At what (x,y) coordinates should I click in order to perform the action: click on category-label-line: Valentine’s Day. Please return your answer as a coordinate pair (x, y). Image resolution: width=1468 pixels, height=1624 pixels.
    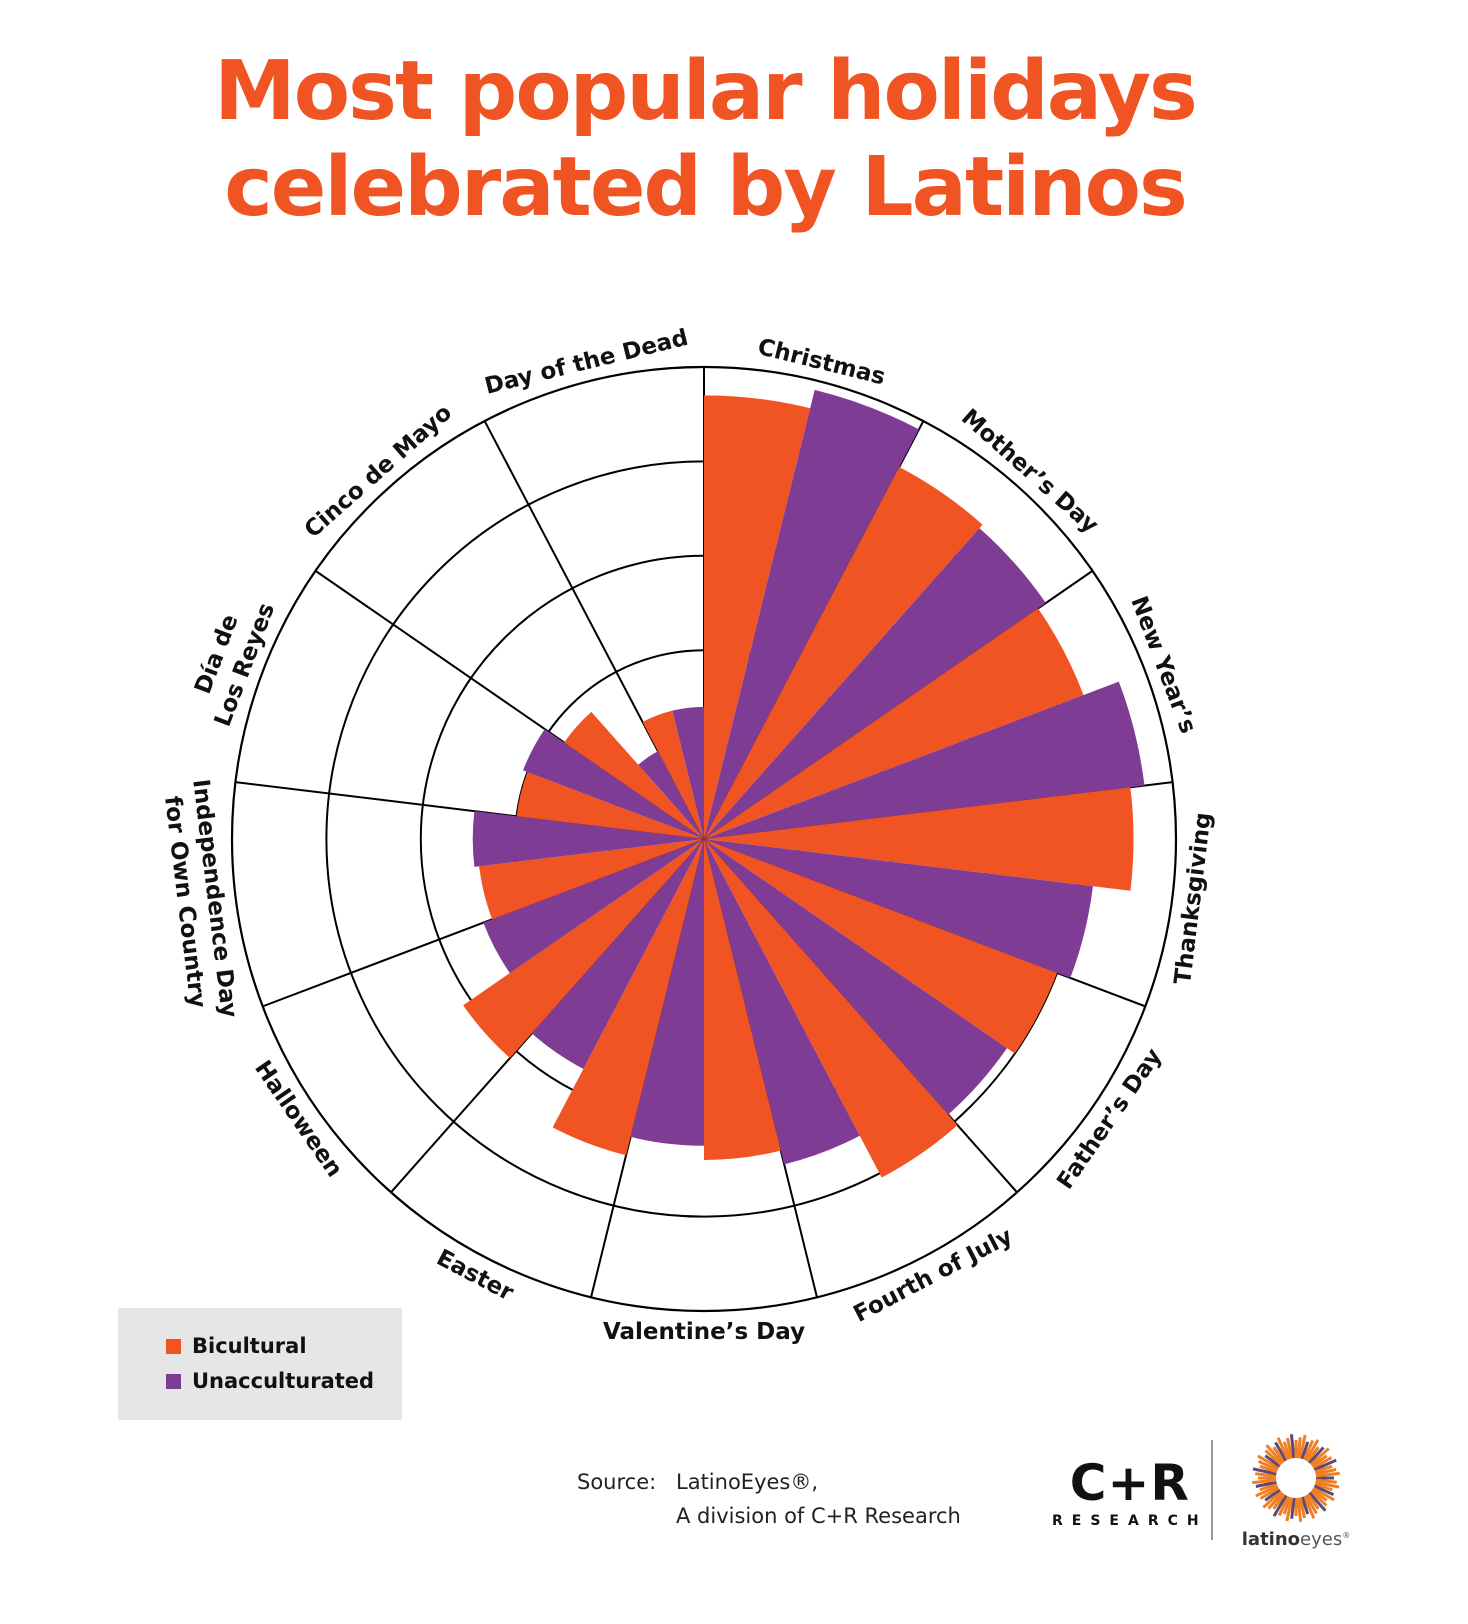
    Looking at the image, I should click on (704, 1332).